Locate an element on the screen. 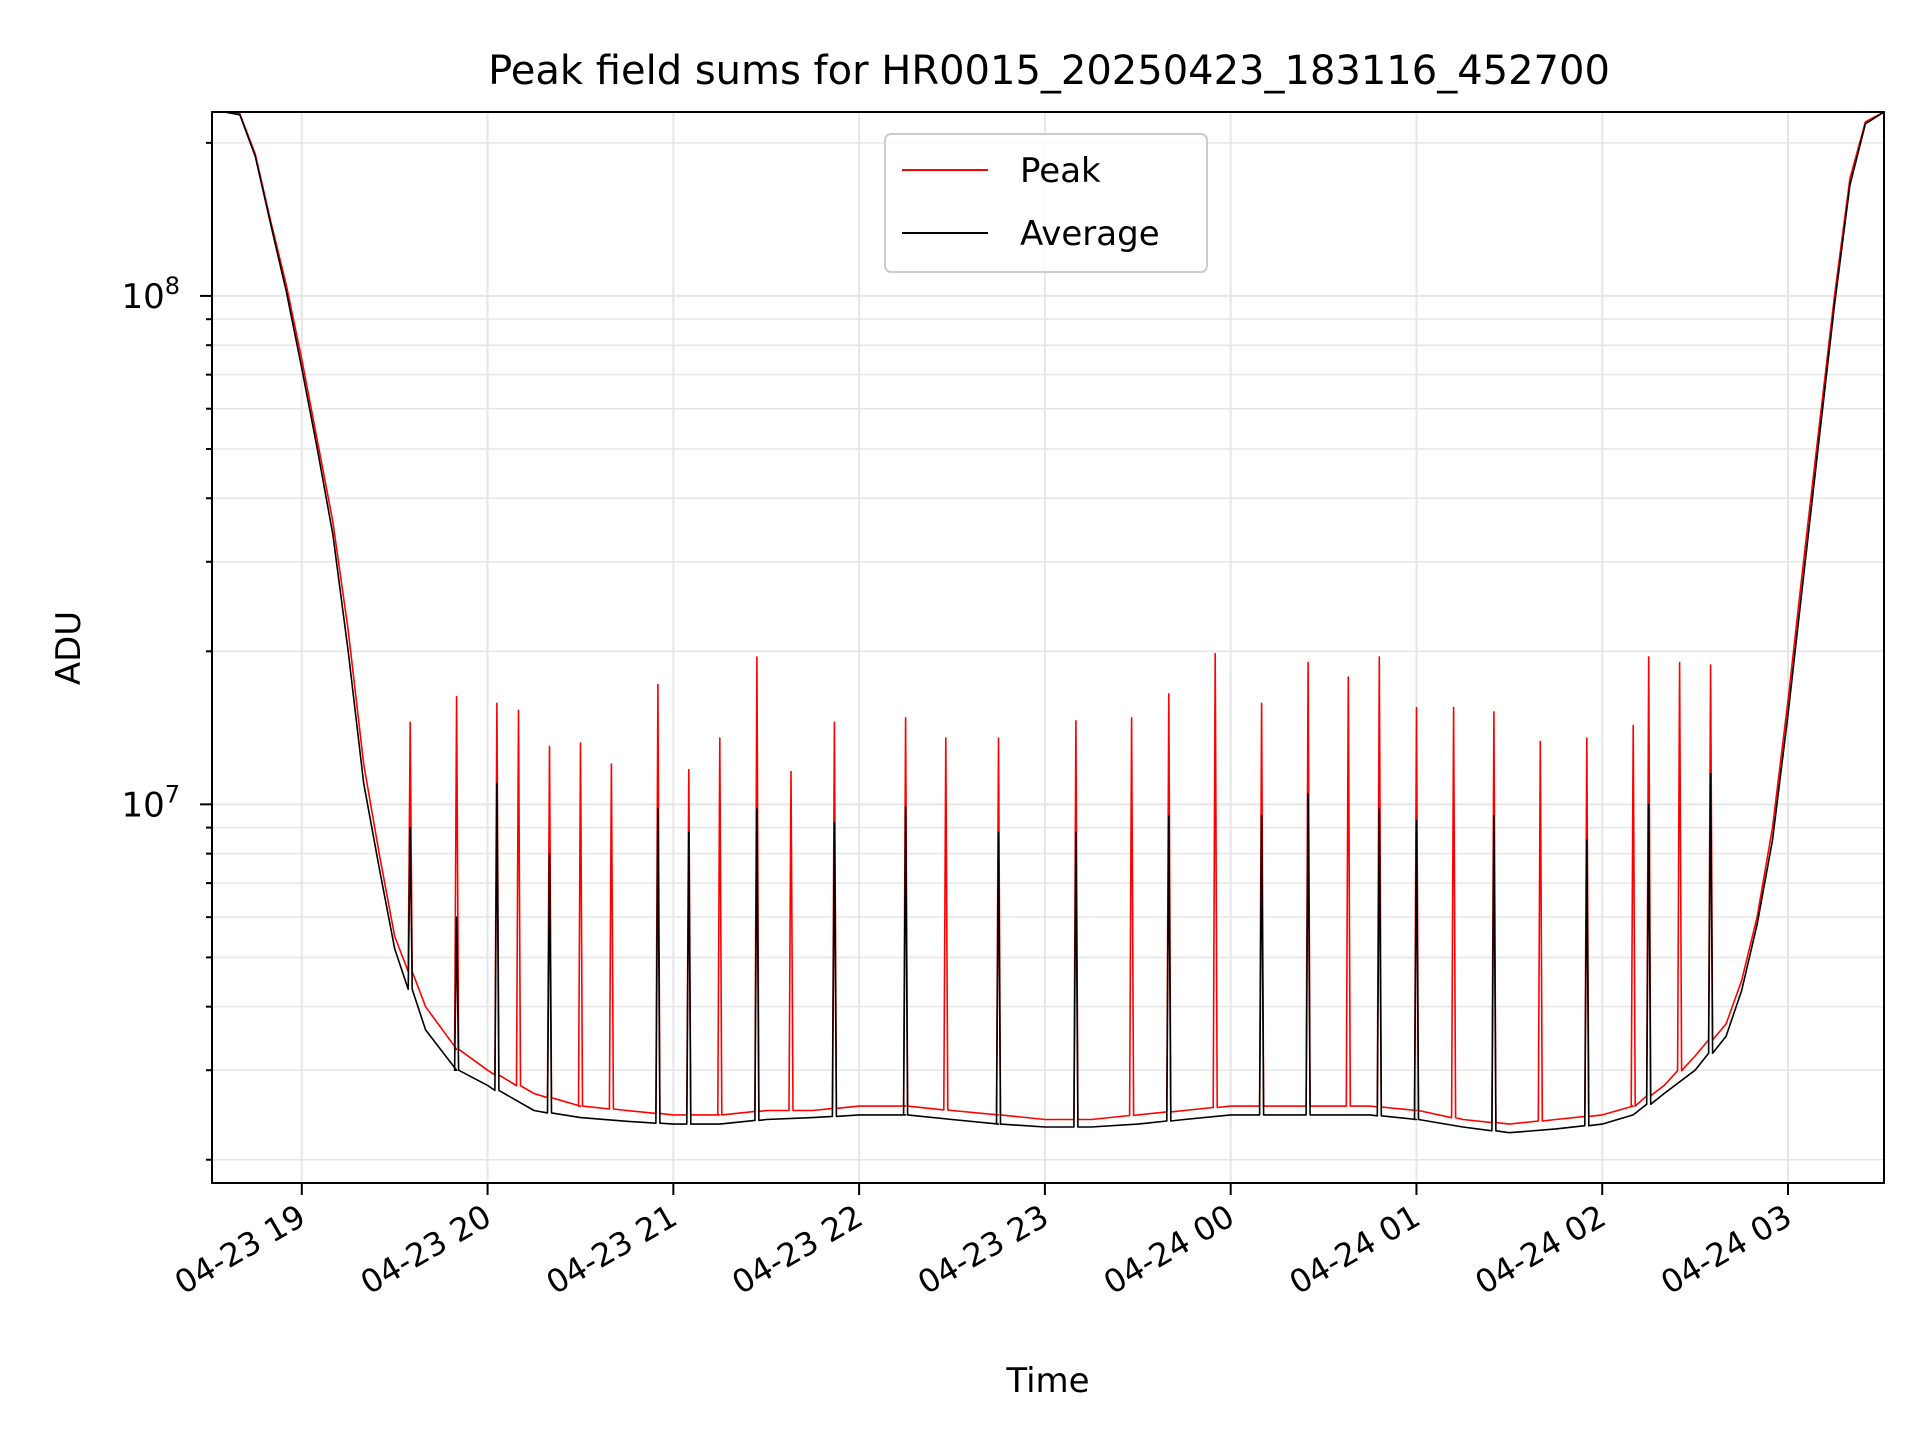 This screenshot has width=1920, height=1440. y-tick-label: 10⁷ is located at coordinates (150, 802).